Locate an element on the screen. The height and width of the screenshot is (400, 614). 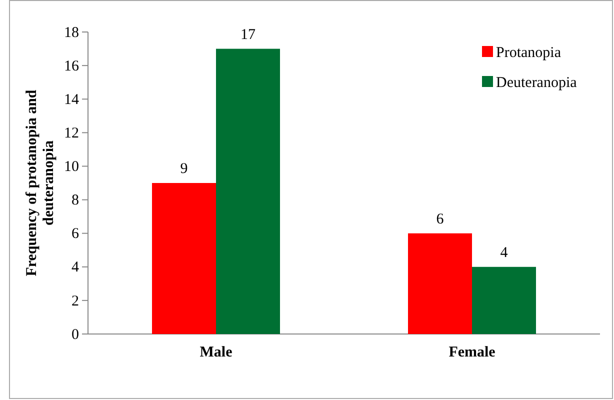
x-tick-label: Female is located at coordinates (472, 352).